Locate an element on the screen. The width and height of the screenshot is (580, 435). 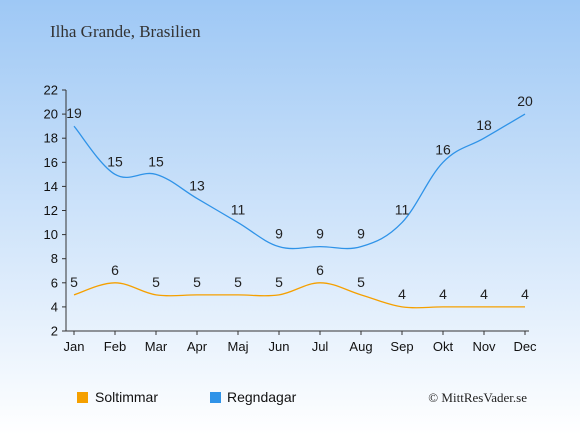
x-tick-label: Jul is located at coordinates (320, 346).